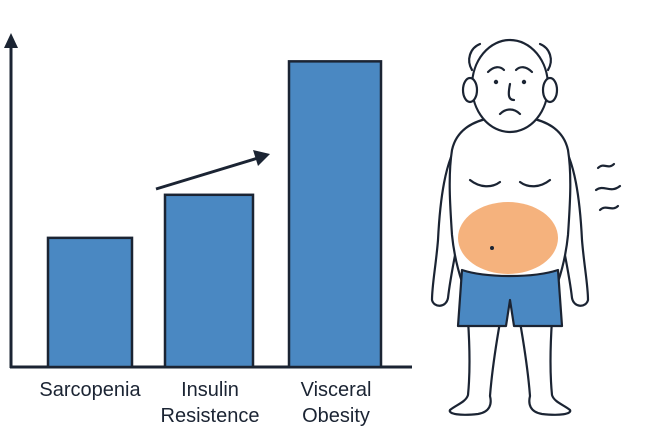  What do you see at coordinates (335, 214) in the screenshot?
I see `bar-visceral-obesity` at bounding box center [335, 214].